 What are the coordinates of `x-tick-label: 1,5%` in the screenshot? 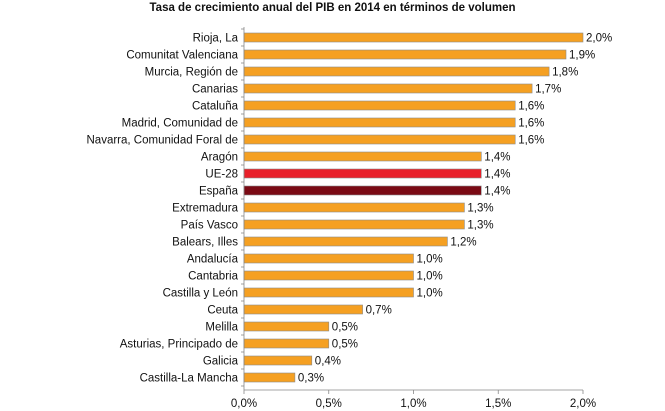 It's located at (498, 404).